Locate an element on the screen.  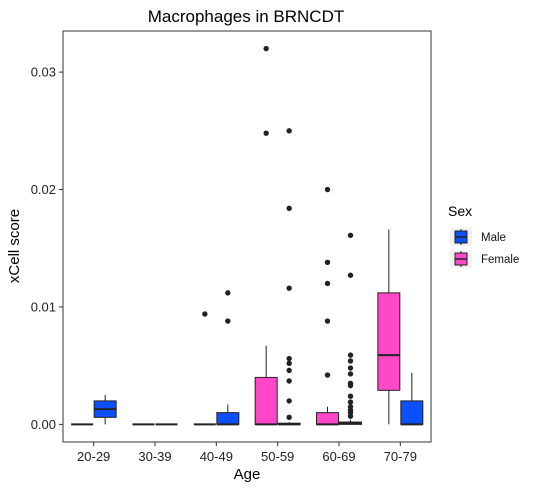
x-tick-label: 20-29 is located at coordinates (93, 456).